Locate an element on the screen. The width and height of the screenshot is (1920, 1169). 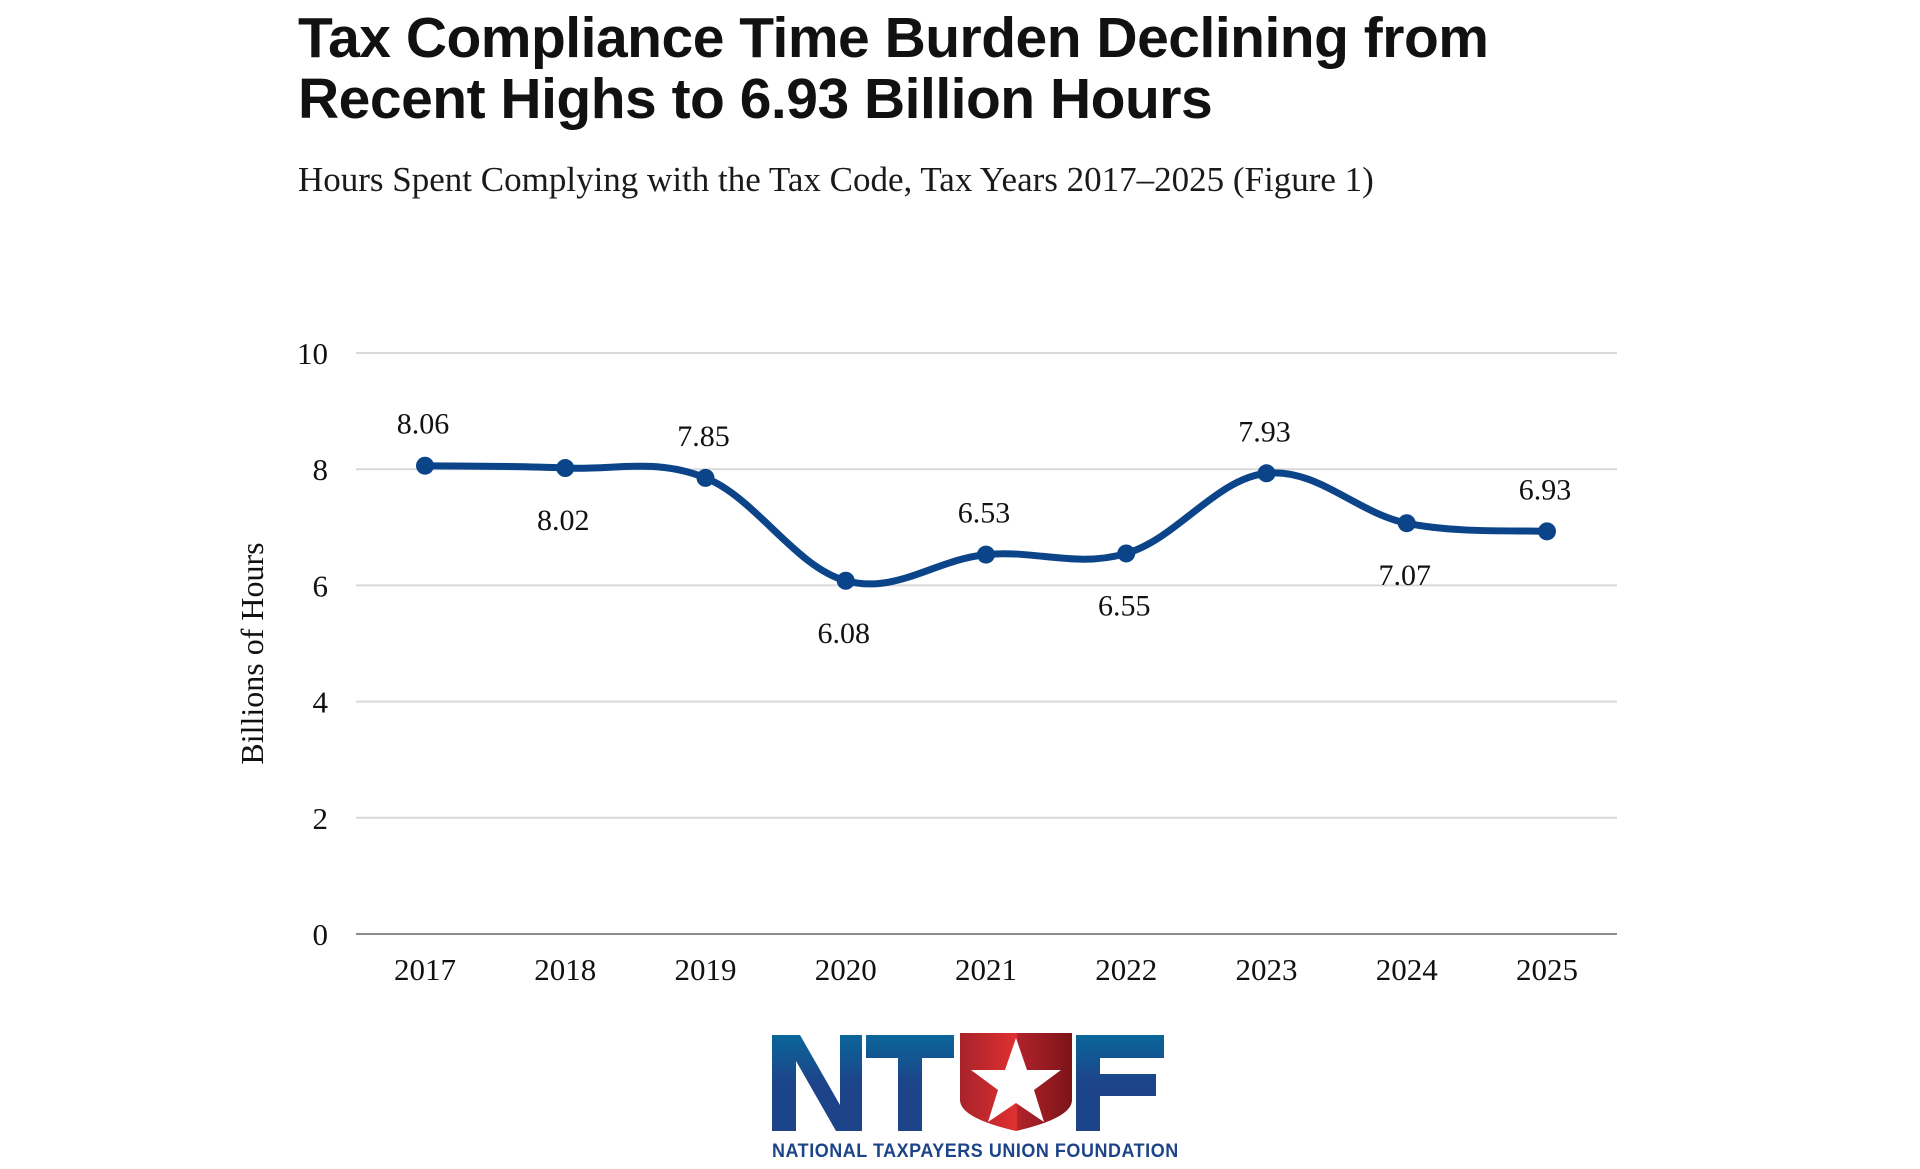
y-tick-label: 10 is located at coordinates (312, 353).